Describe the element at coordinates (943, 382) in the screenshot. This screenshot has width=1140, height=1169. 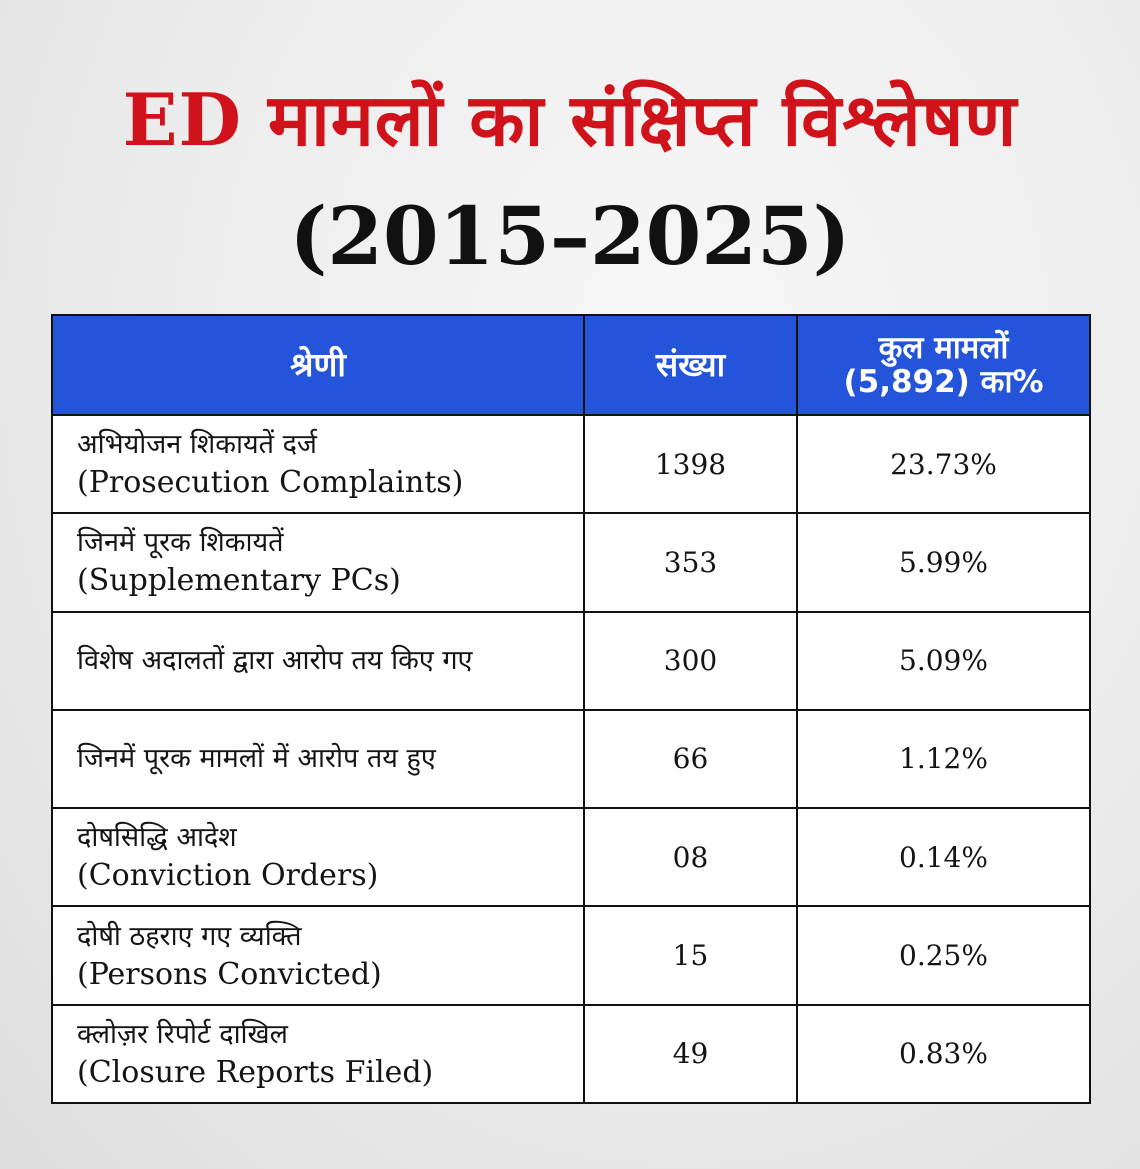
I see `column-header-percent-line2: (5,892) का%` at that location.